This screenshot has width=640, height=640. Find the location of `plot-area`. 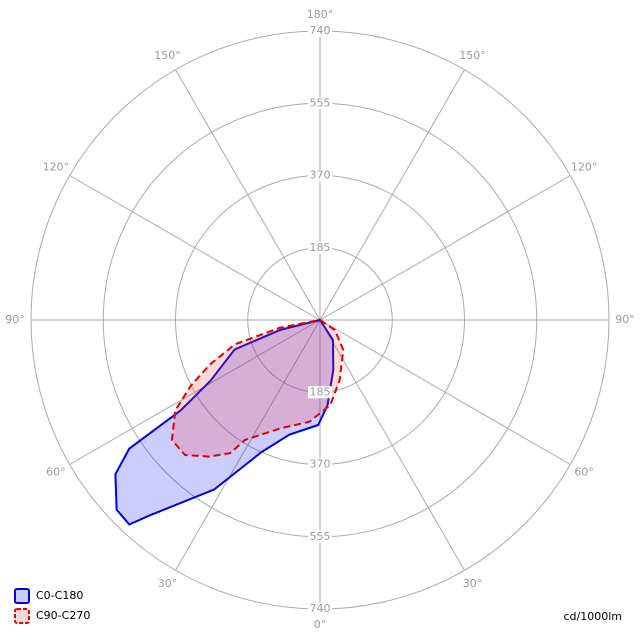

plot-area is located at coordinates (229, 422).